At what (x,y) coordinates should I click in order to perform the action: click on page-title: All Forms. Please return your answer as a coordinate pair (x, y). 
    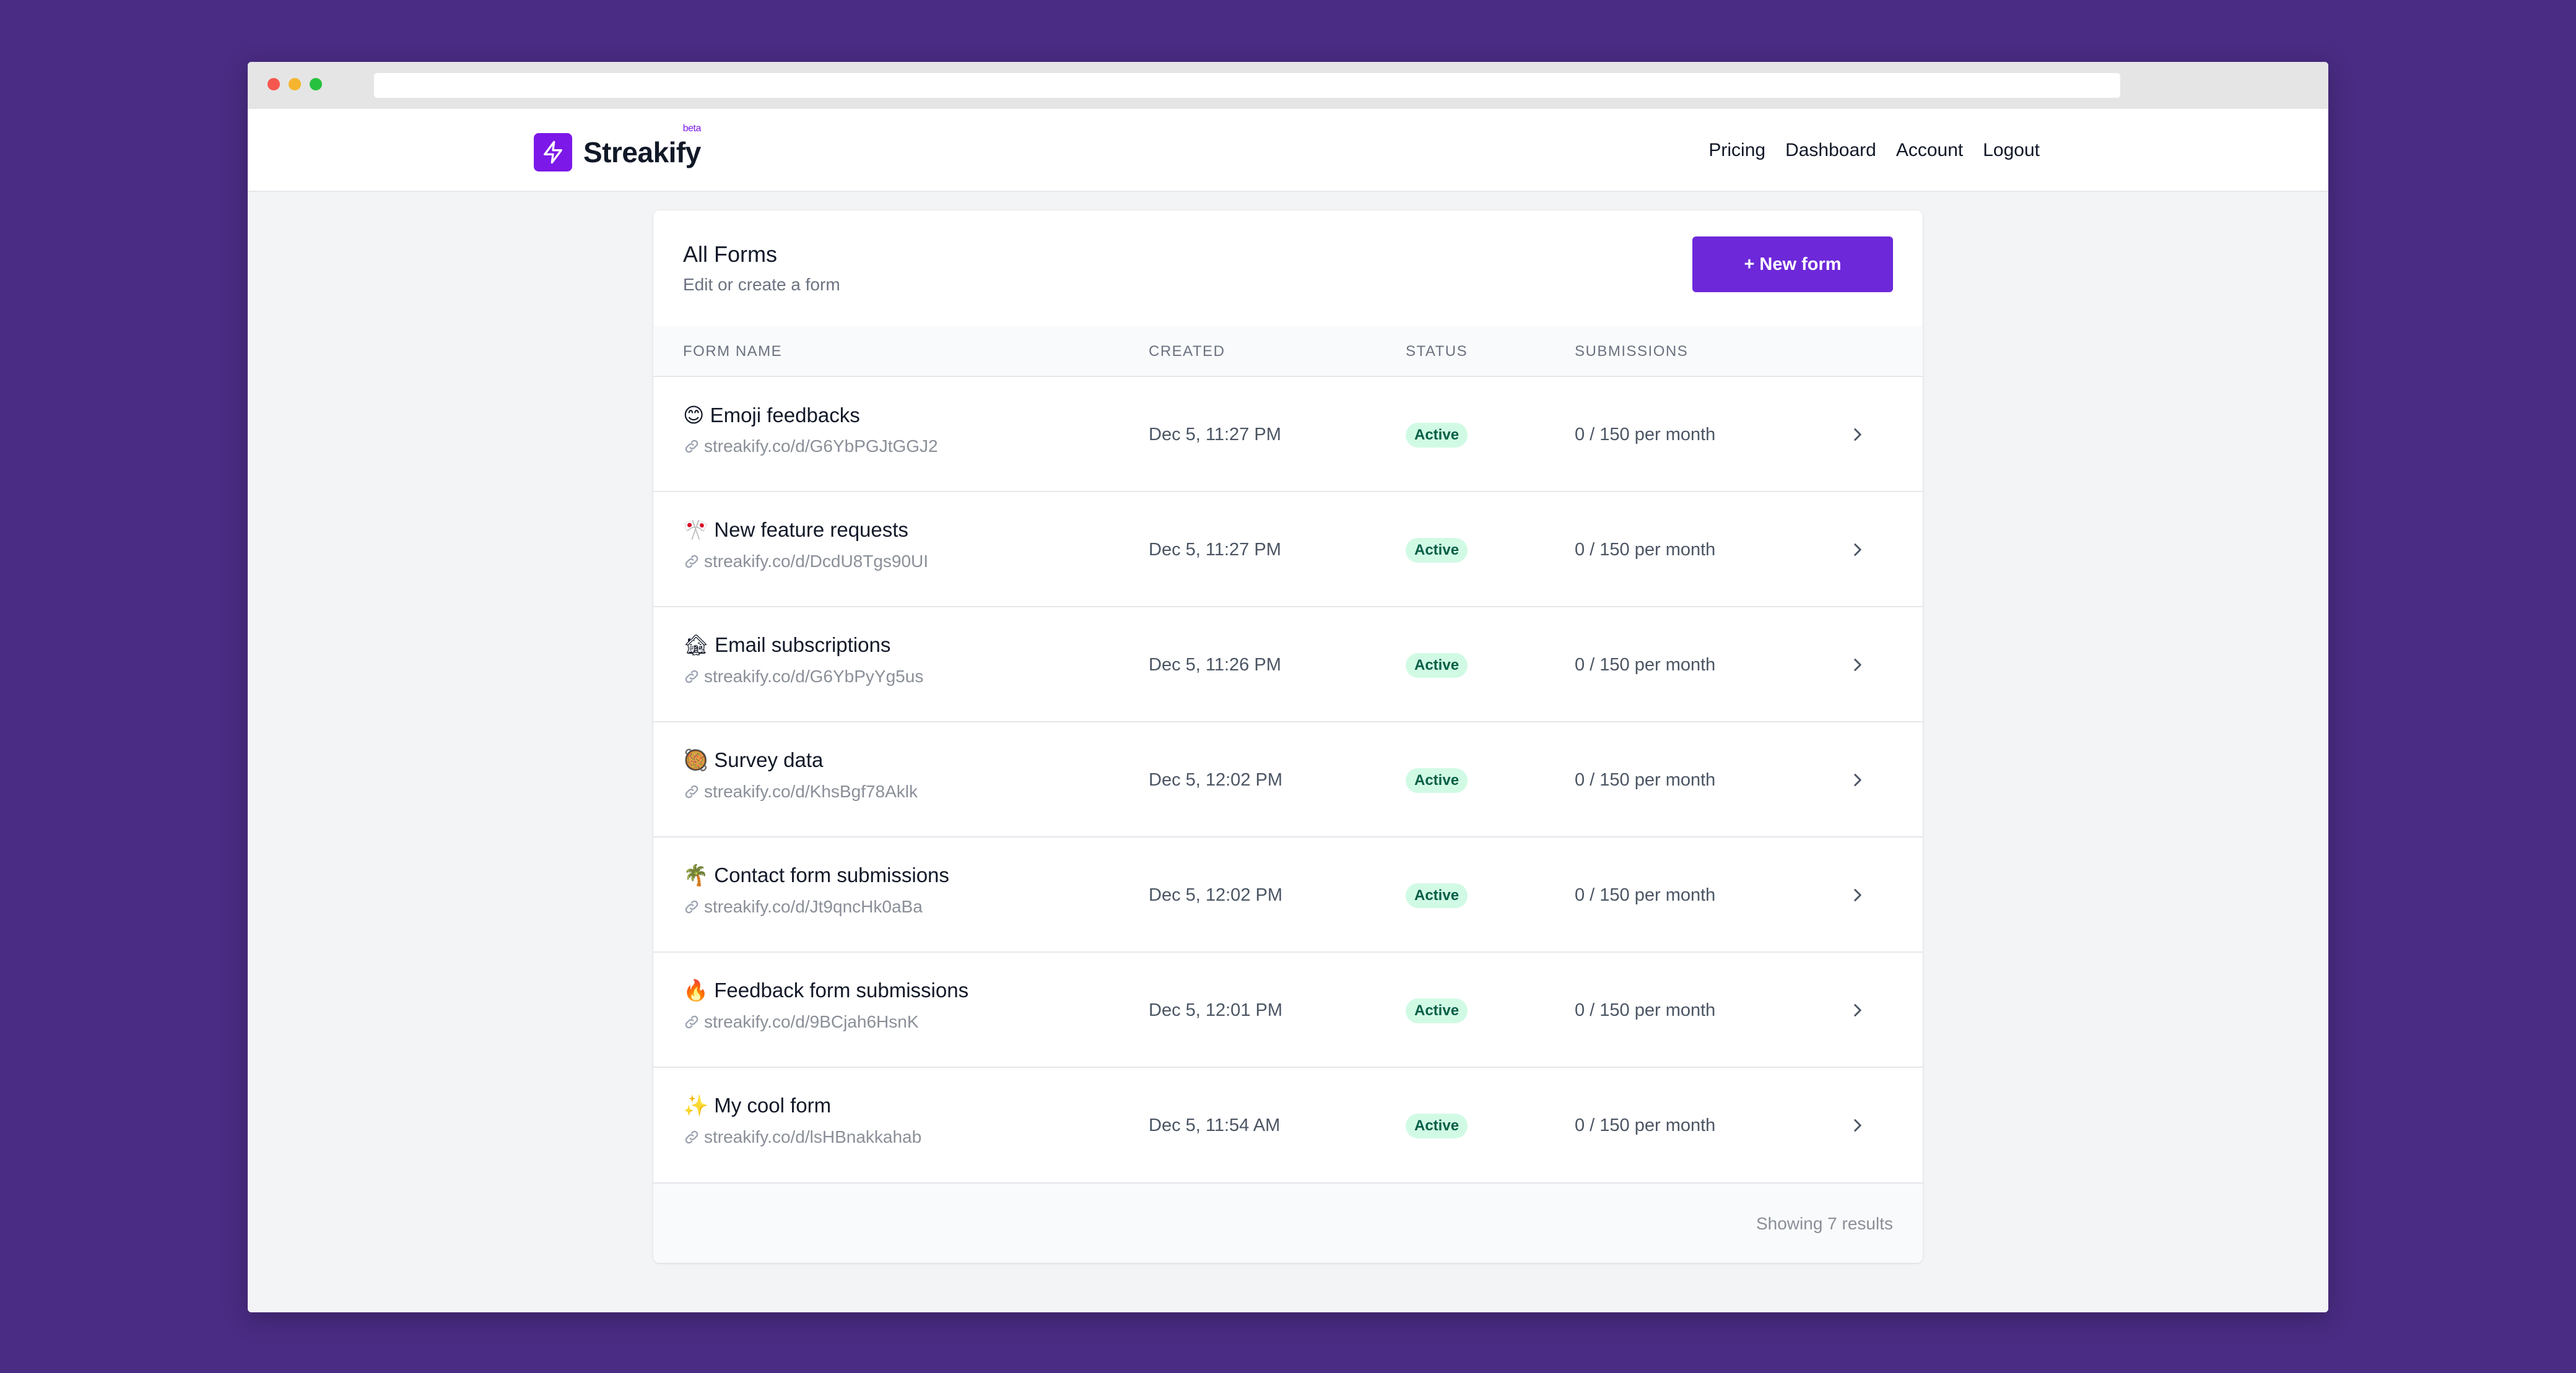
    Looking at the image, I should click on (730, 254).